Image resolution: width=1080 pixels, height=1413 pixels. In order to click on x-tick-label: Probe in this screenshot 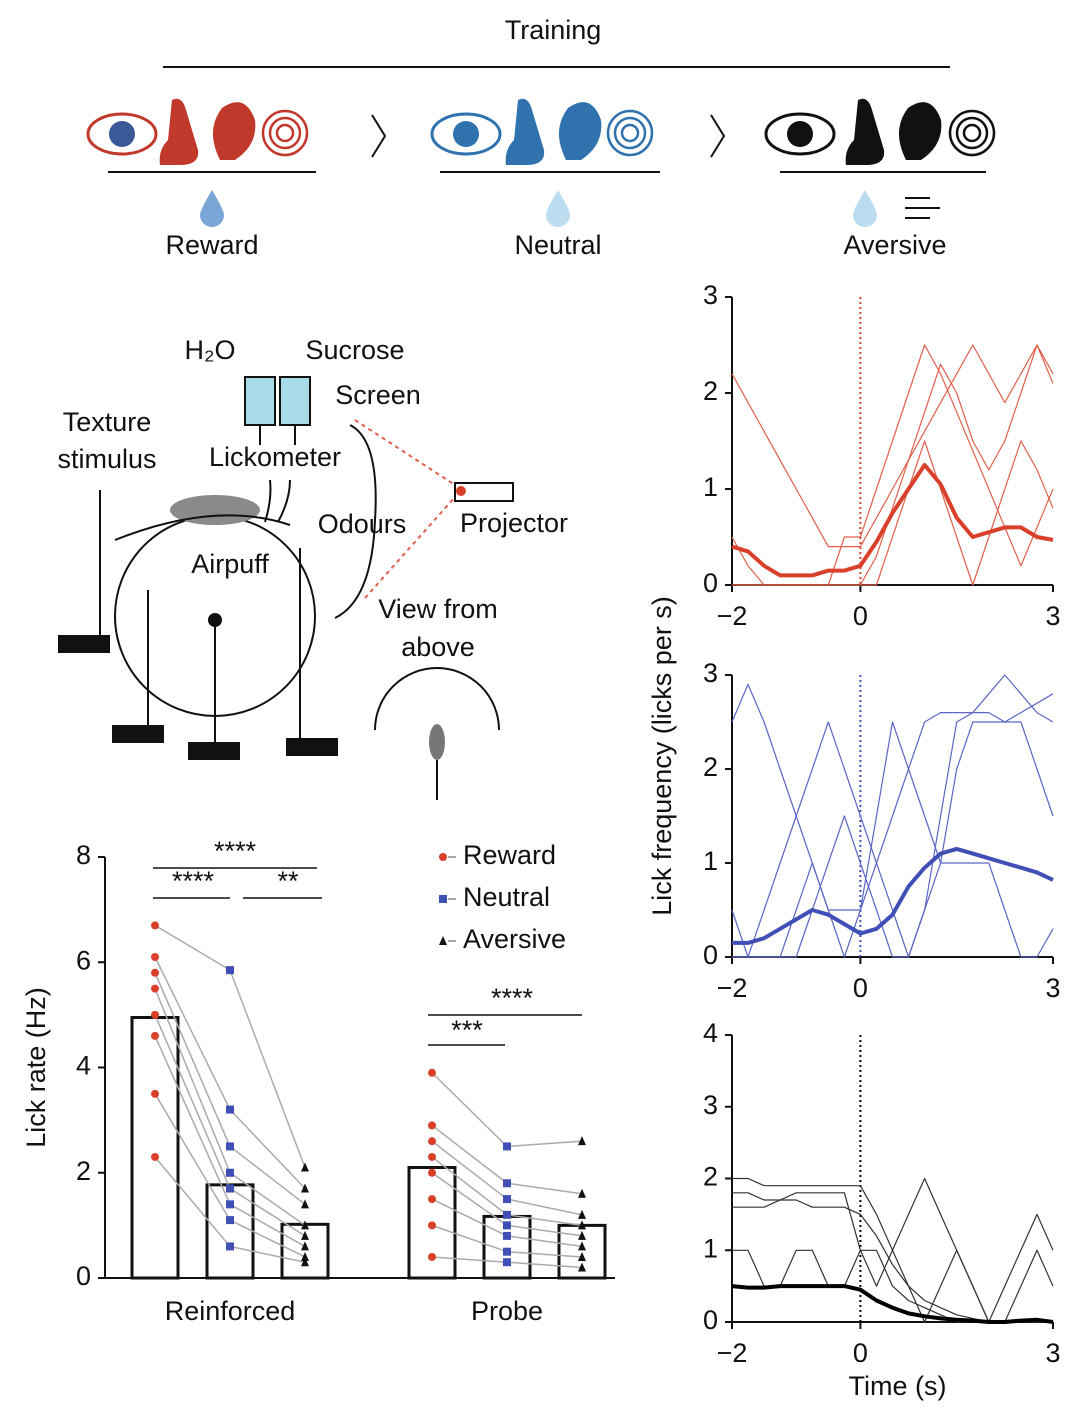, I will do `click(507, 1311)`.